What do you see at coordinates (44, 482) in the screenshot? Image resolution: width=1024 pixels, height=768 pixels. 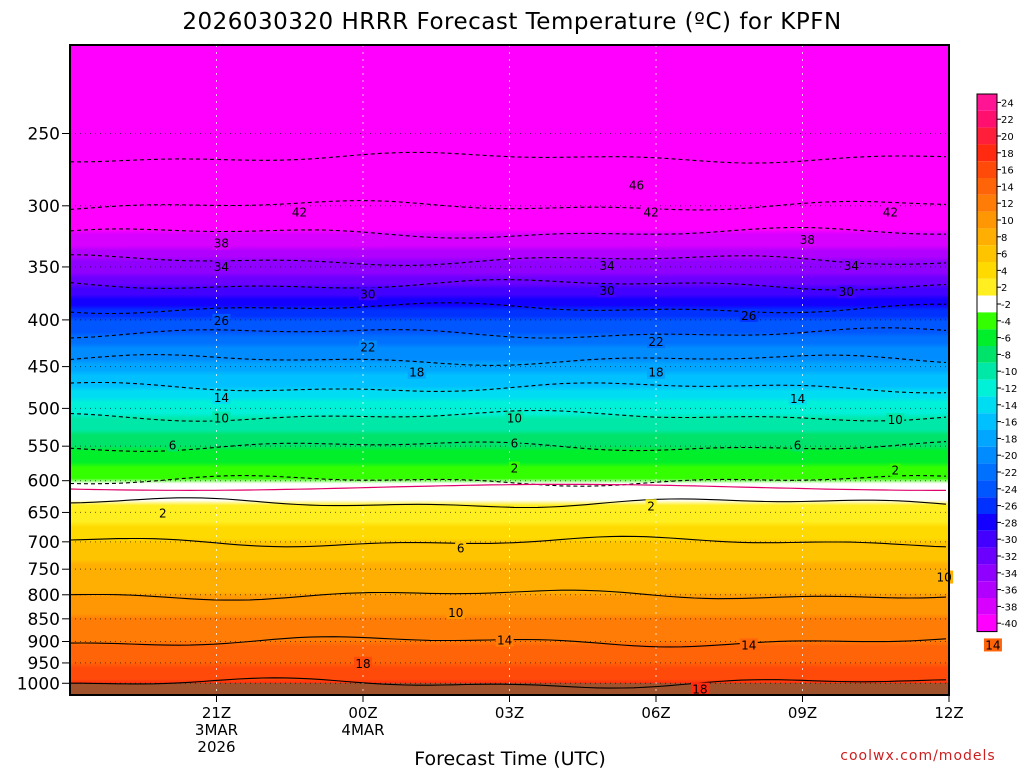 I see `y-tick-label: 600` at bounding box center [44, 482].